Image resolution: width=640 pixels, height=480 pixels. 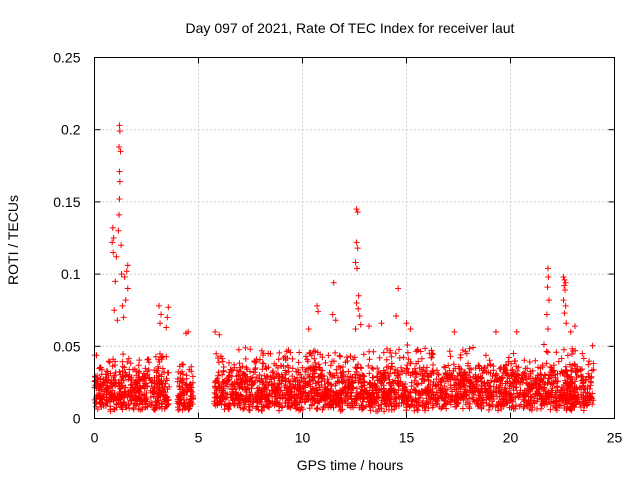 I want to click on y-tick-label: 0, so click(x=77, y=419).